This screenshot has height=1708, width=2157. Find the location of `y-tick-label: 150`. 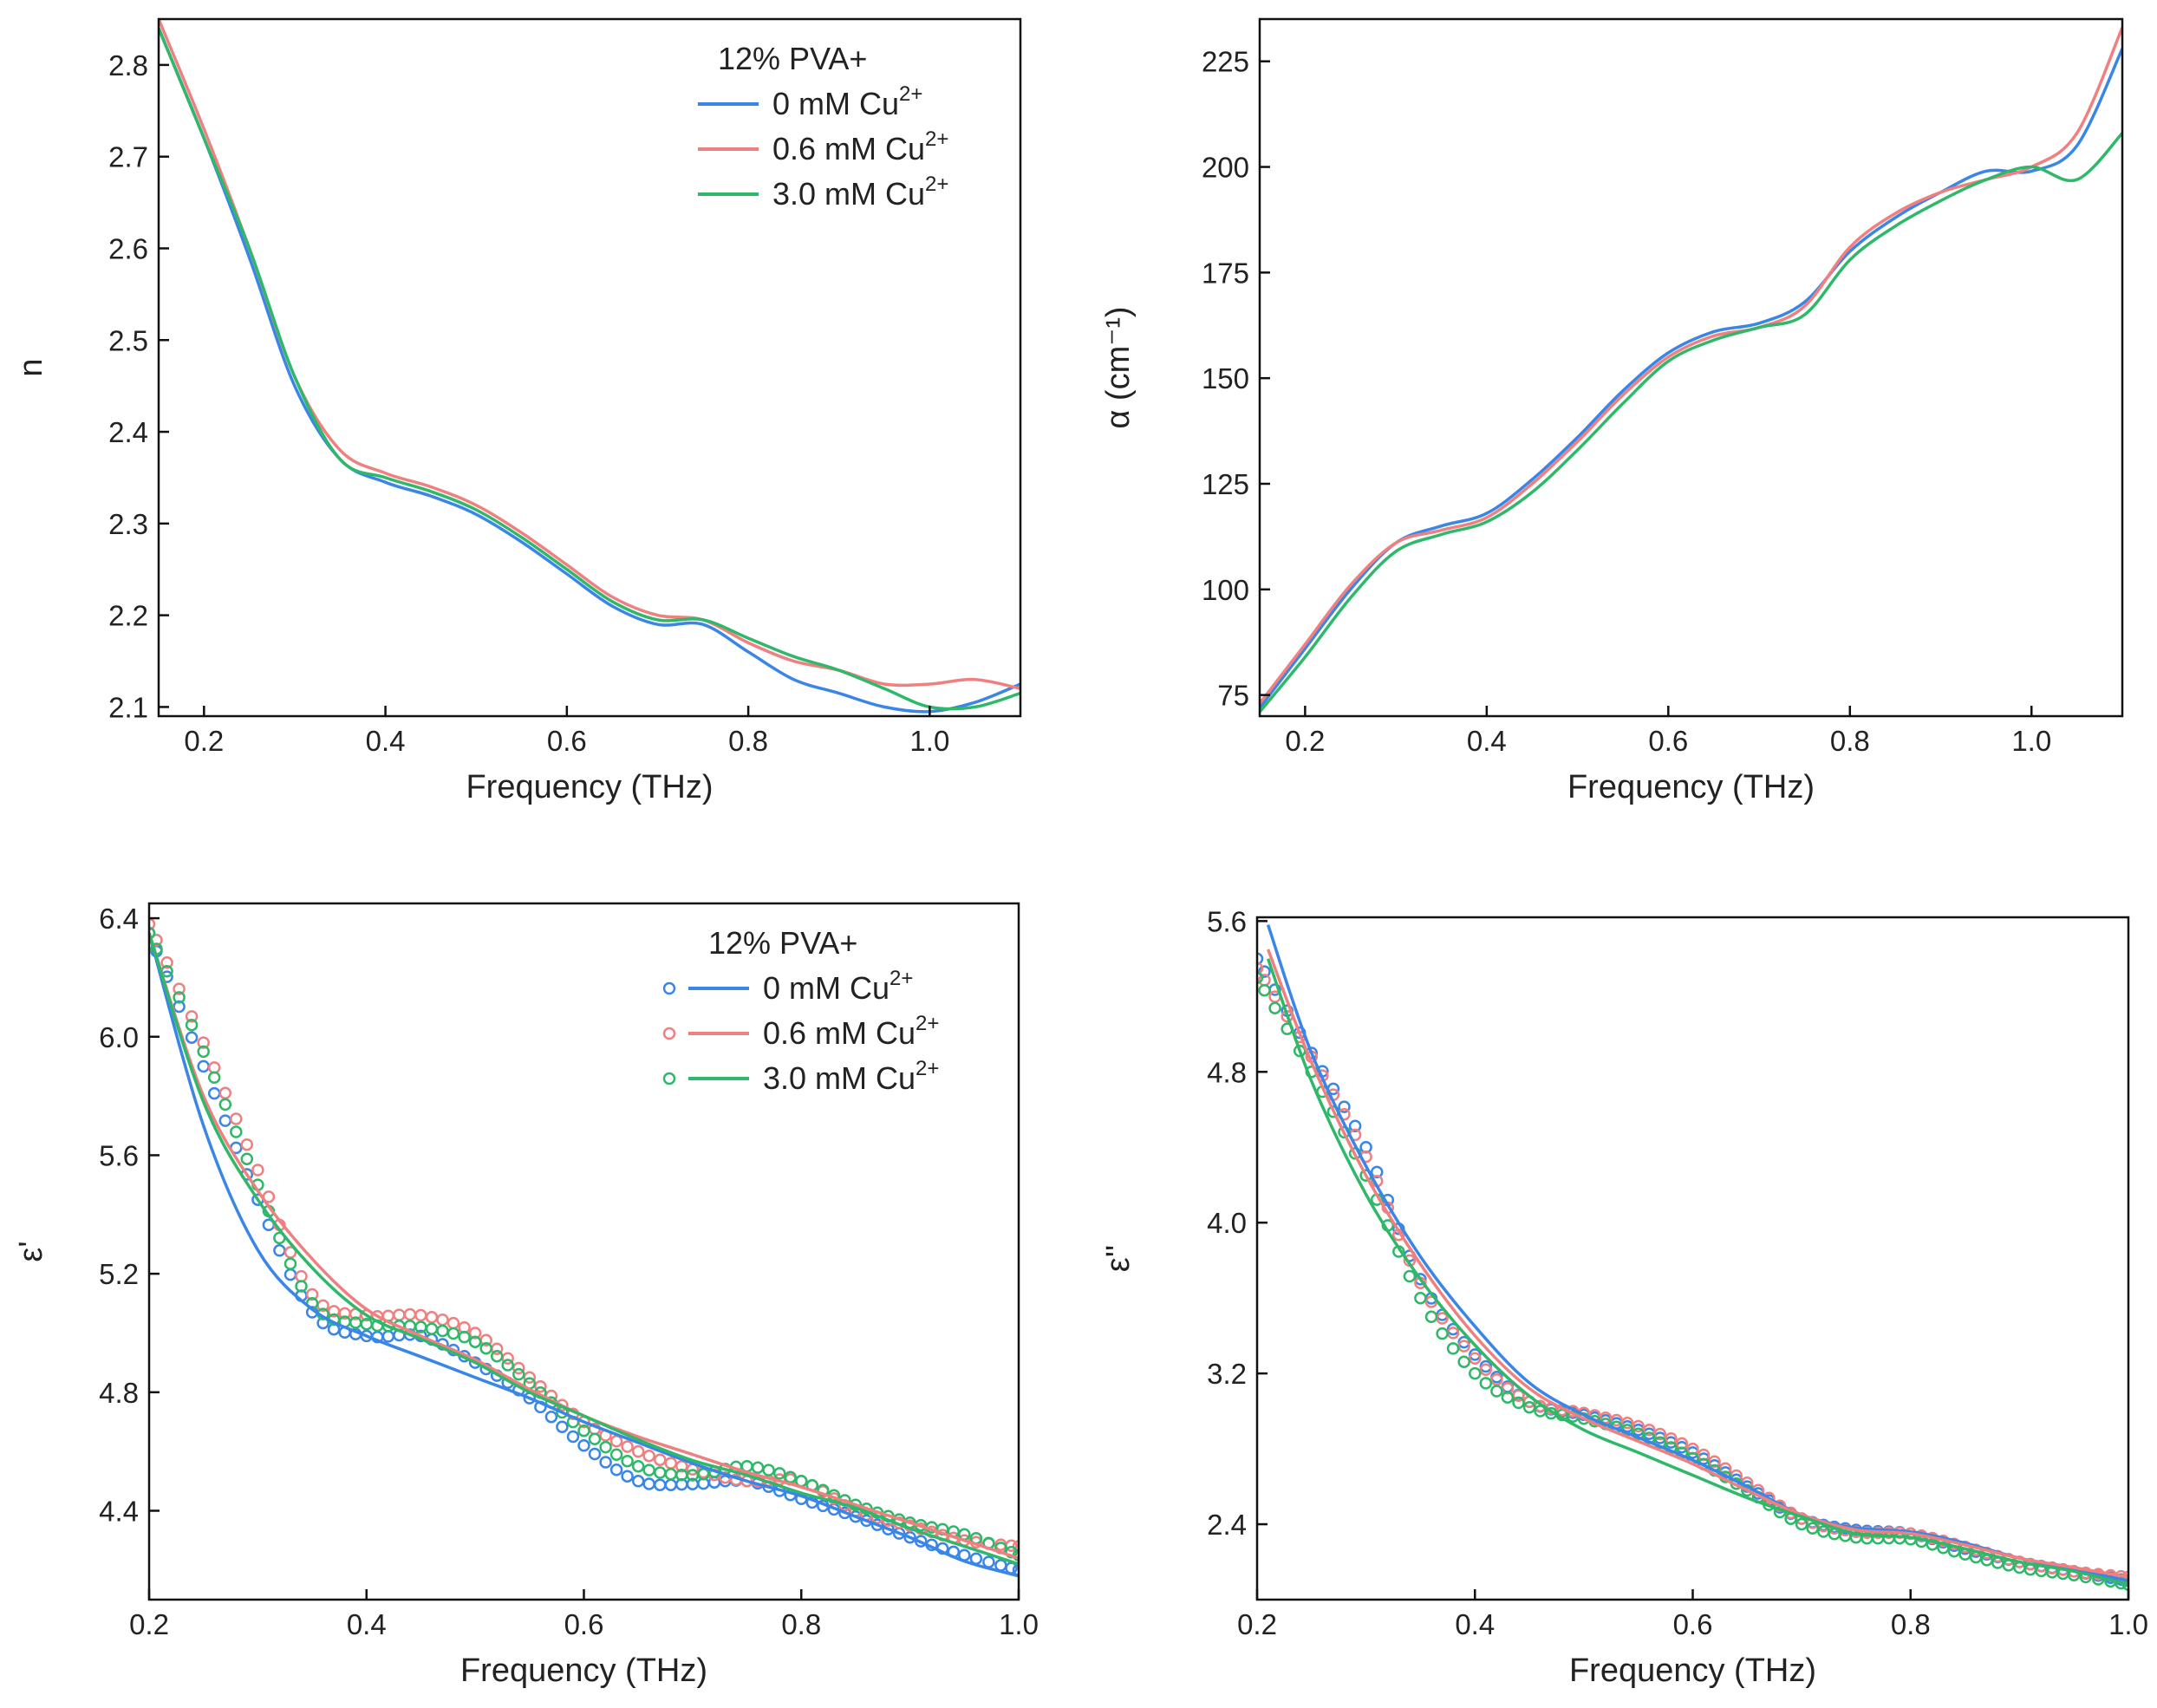

y-tick-label: 150 is located at coordinates (1225, 378).